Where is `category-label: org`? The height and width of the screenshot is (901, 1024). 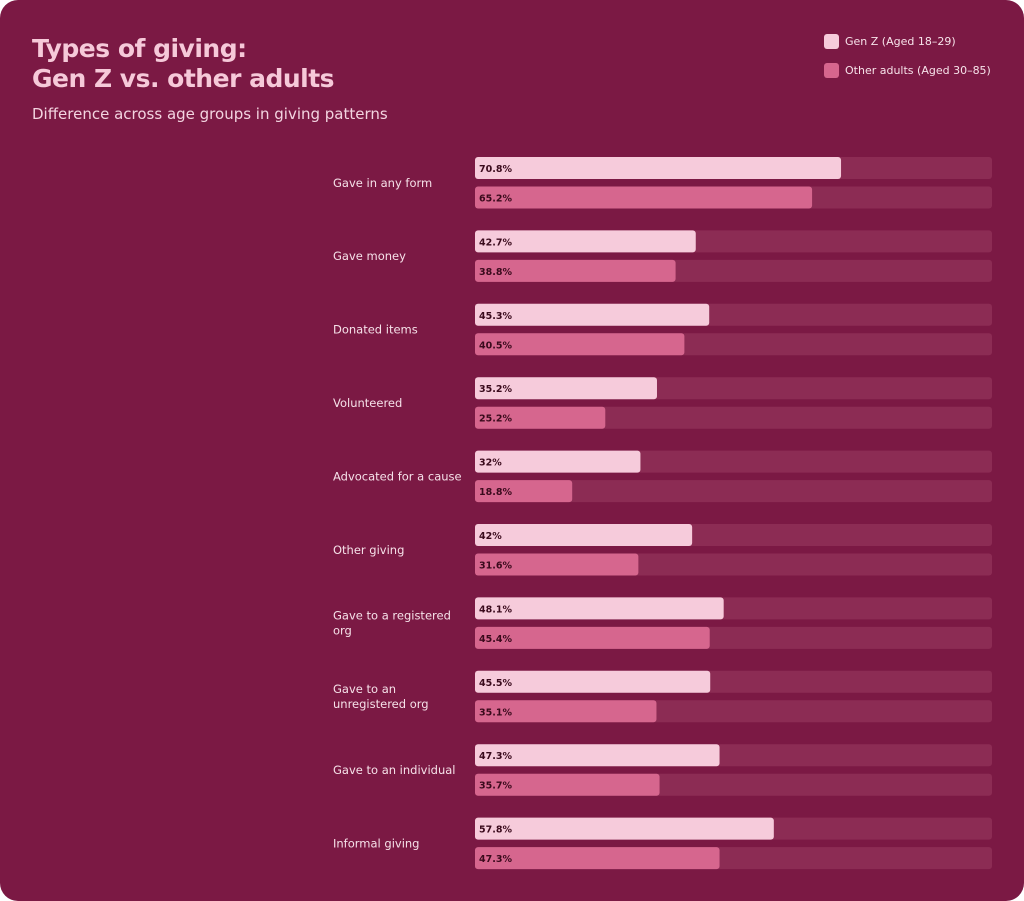
category-label: org is located at coordinates (342, 631).